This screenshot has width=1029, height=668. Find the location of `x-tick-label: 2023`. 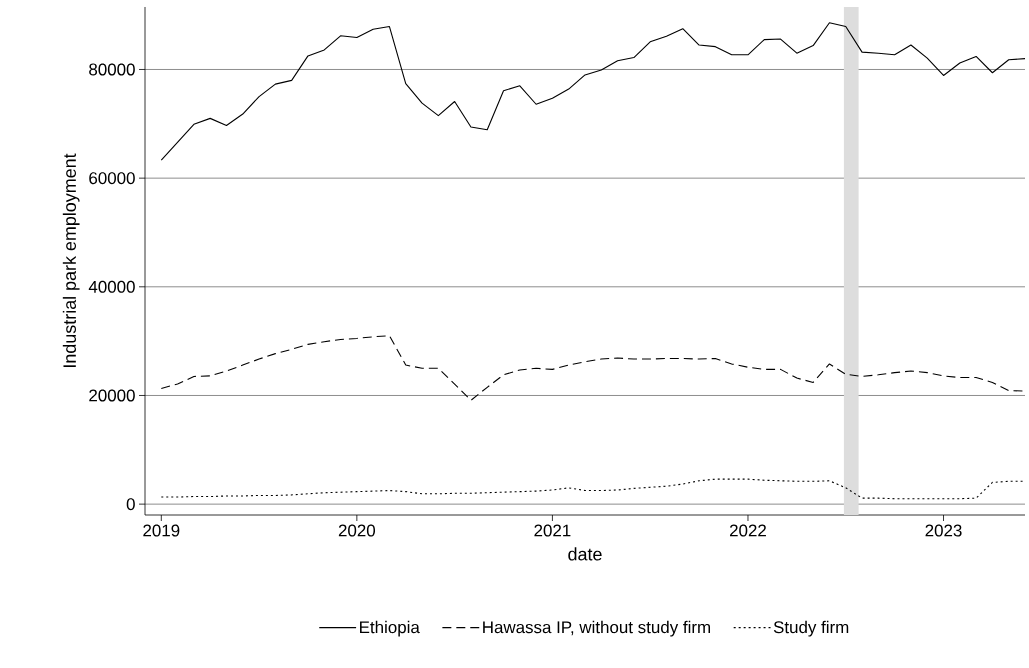

x-tick-label: 2023 is located at coordinates (943, 530).